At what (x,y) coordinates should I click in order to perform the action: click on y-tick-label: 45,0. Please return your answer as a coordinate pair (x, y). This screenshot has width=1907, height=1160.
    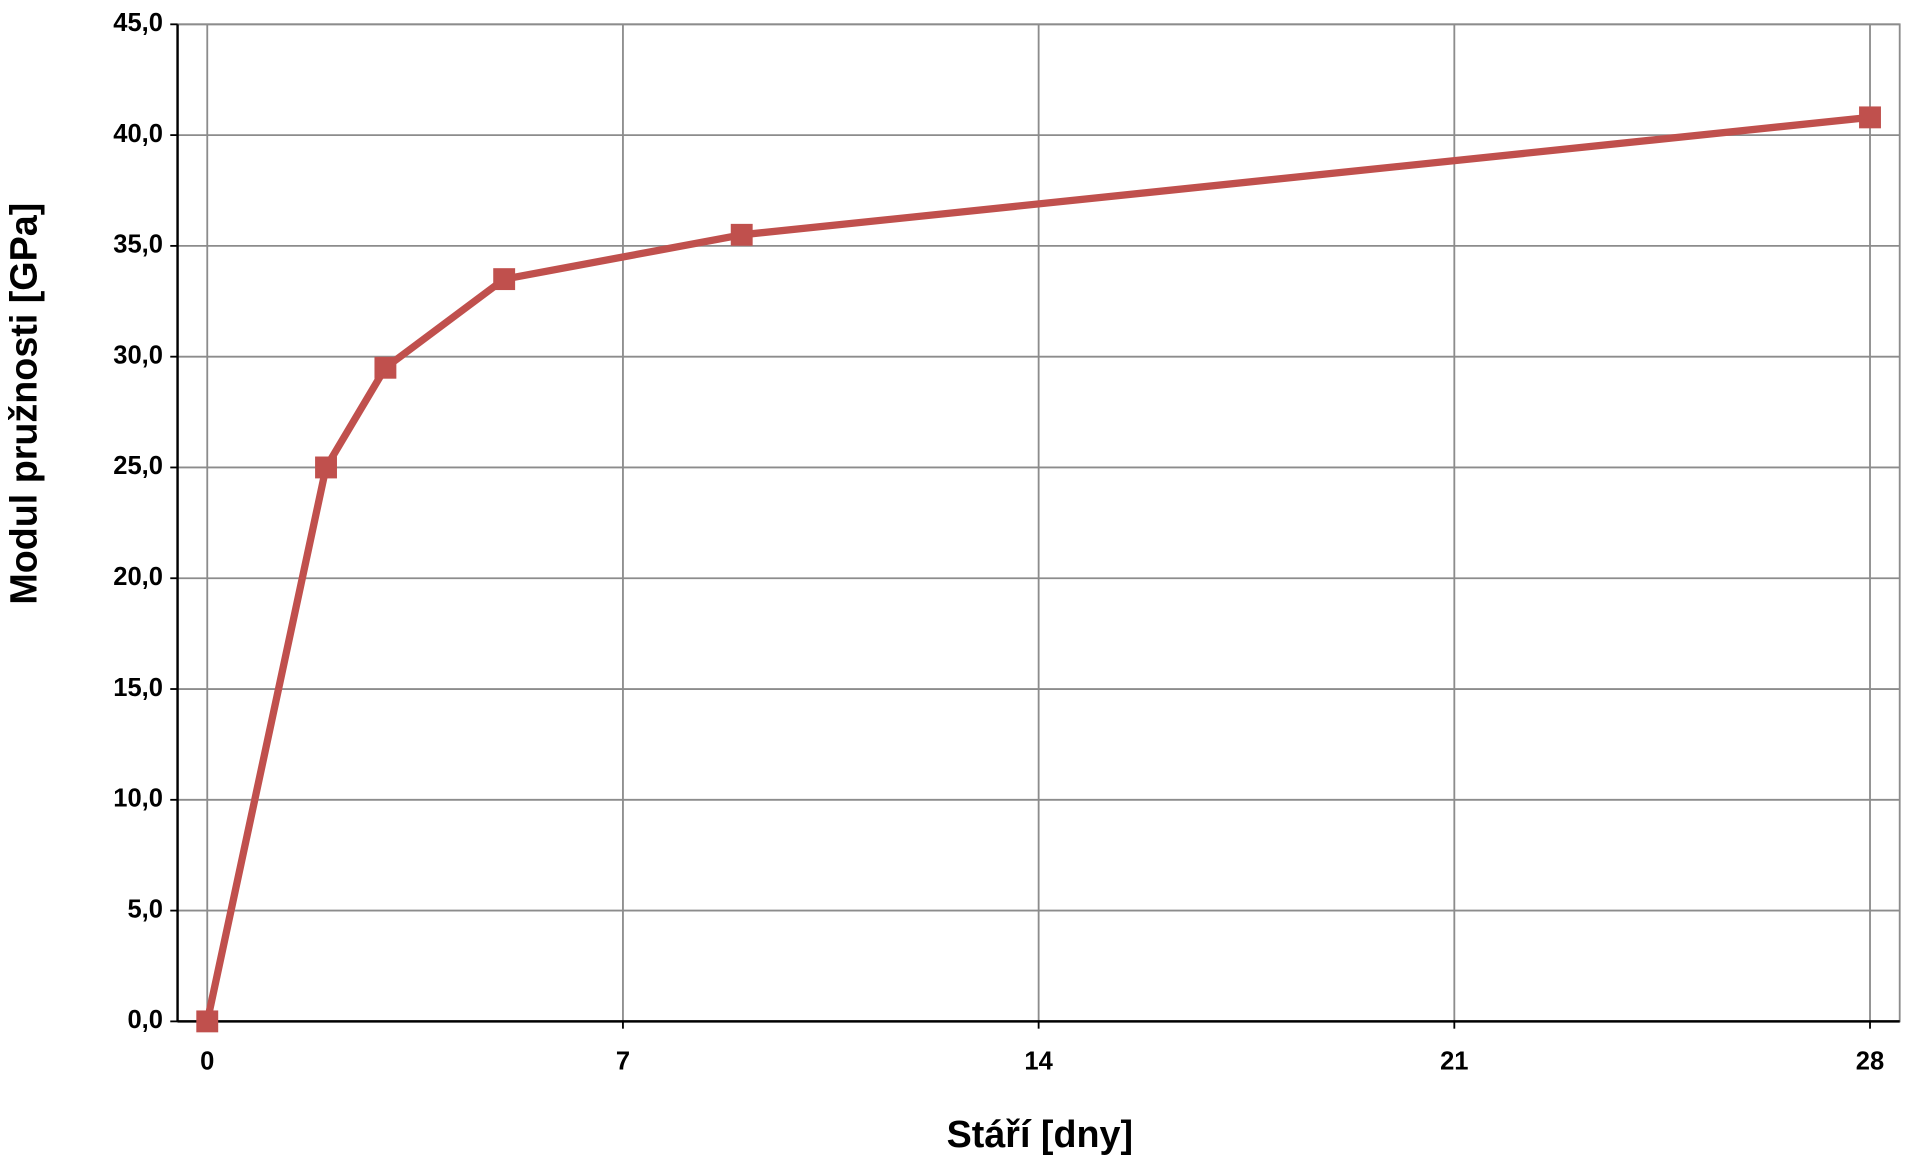
    Looking at the image, I should click on (138, 23).